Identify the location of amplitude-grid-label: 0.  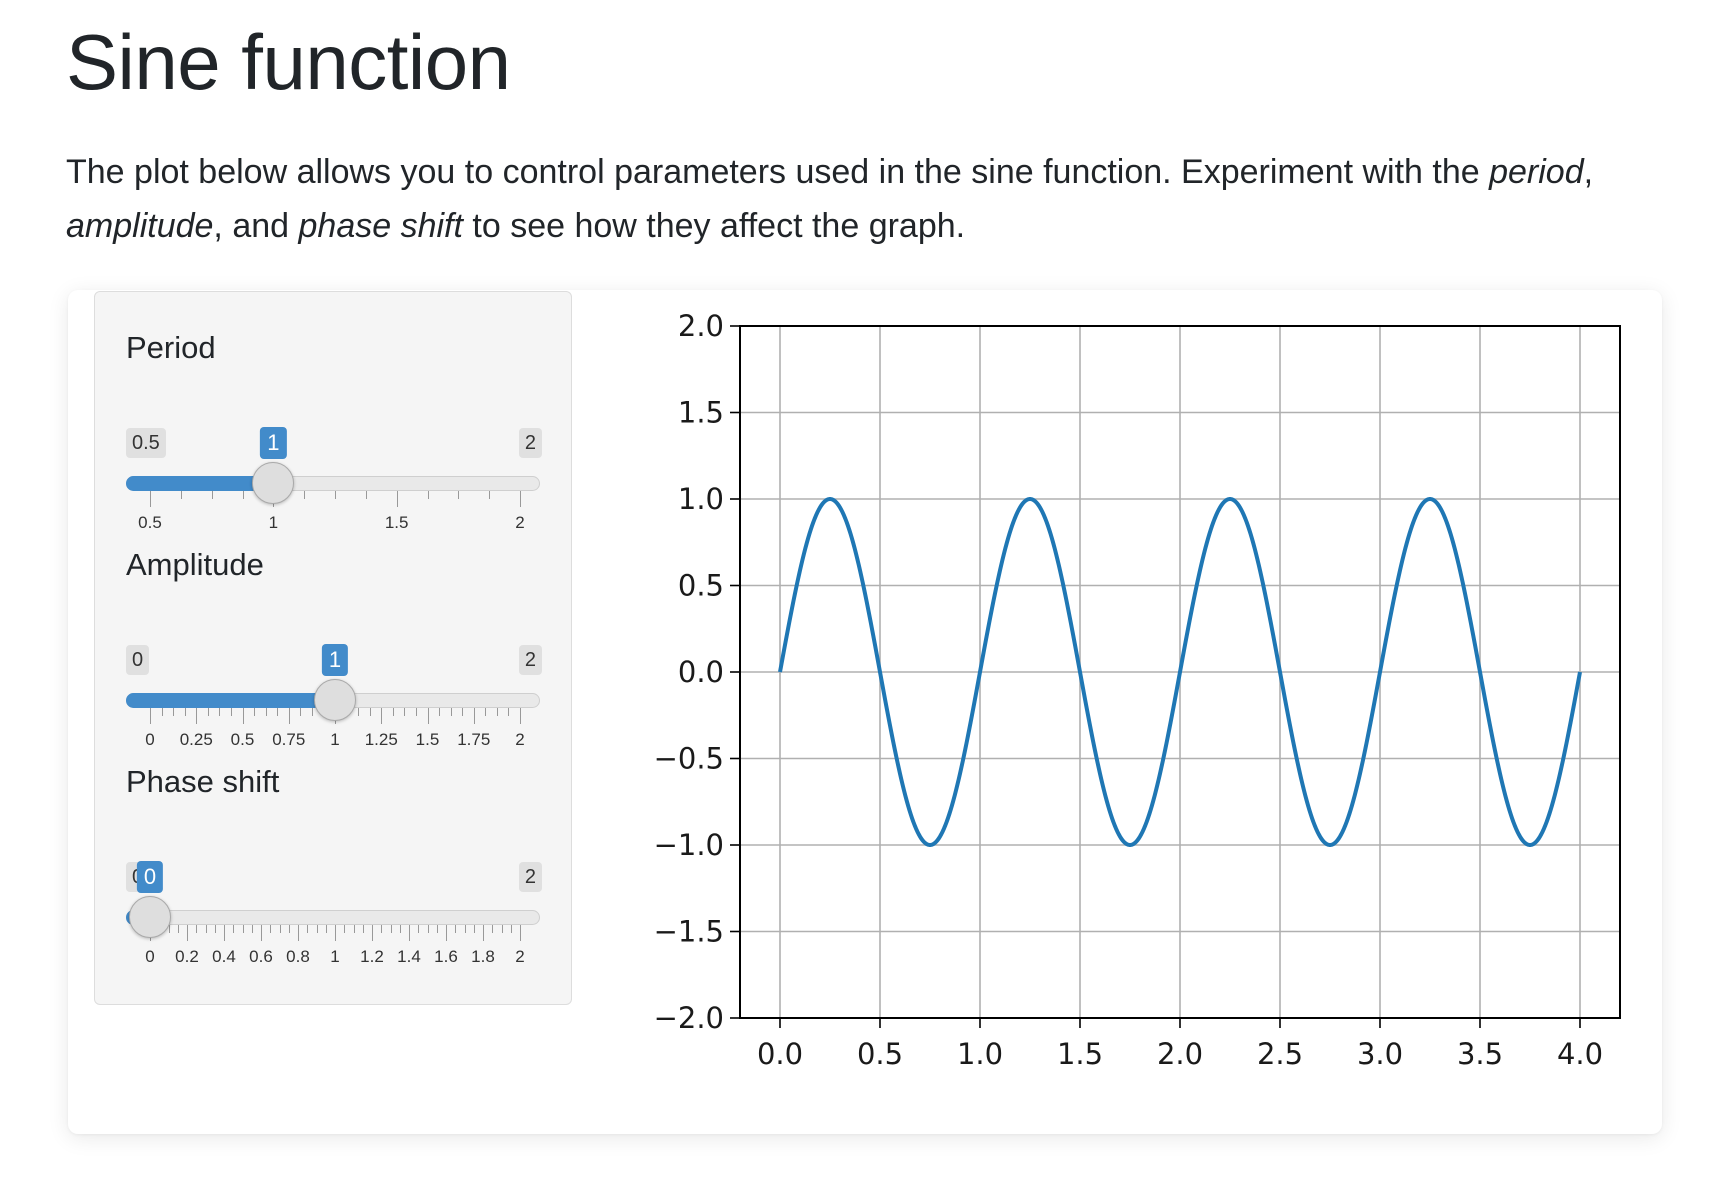
(150, 739).